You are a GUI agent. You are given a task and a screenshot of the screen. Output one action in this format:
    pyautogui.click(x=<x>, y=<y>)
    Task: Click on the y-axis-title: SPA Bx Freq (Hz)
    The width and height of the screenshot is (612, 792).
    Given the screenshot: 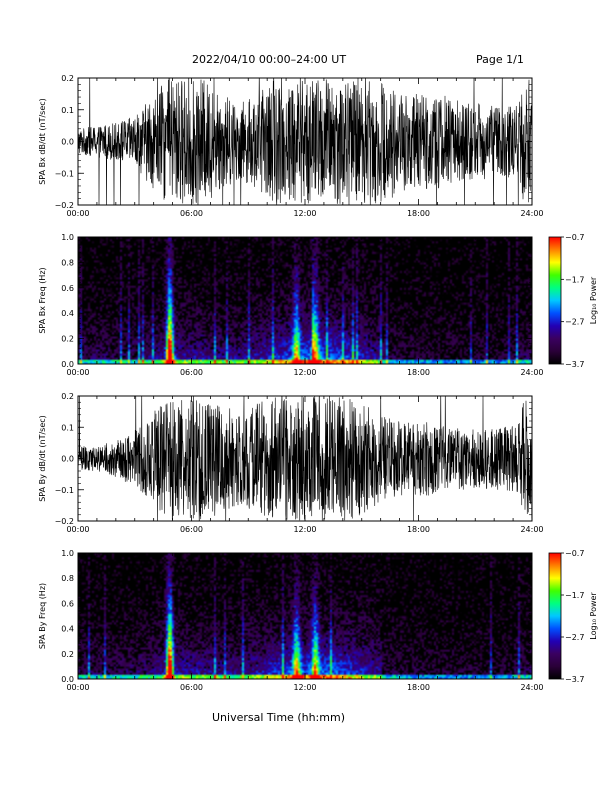 What is the action you would take?
    pyautogui.click(x=42, y=300)
    